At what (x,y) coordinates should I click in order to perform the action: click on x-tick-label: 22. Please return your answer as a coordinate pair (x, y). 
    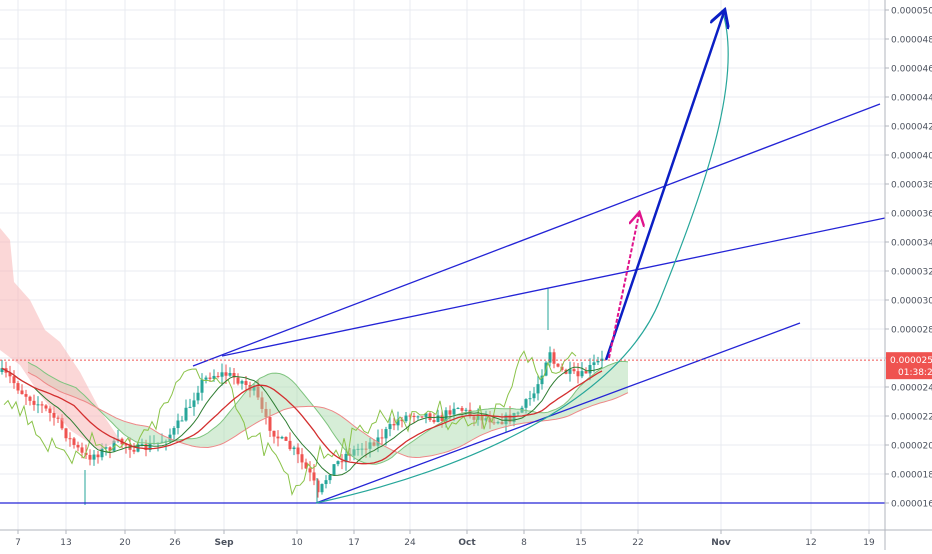
    Looking at the image, I should click on (637, 543).